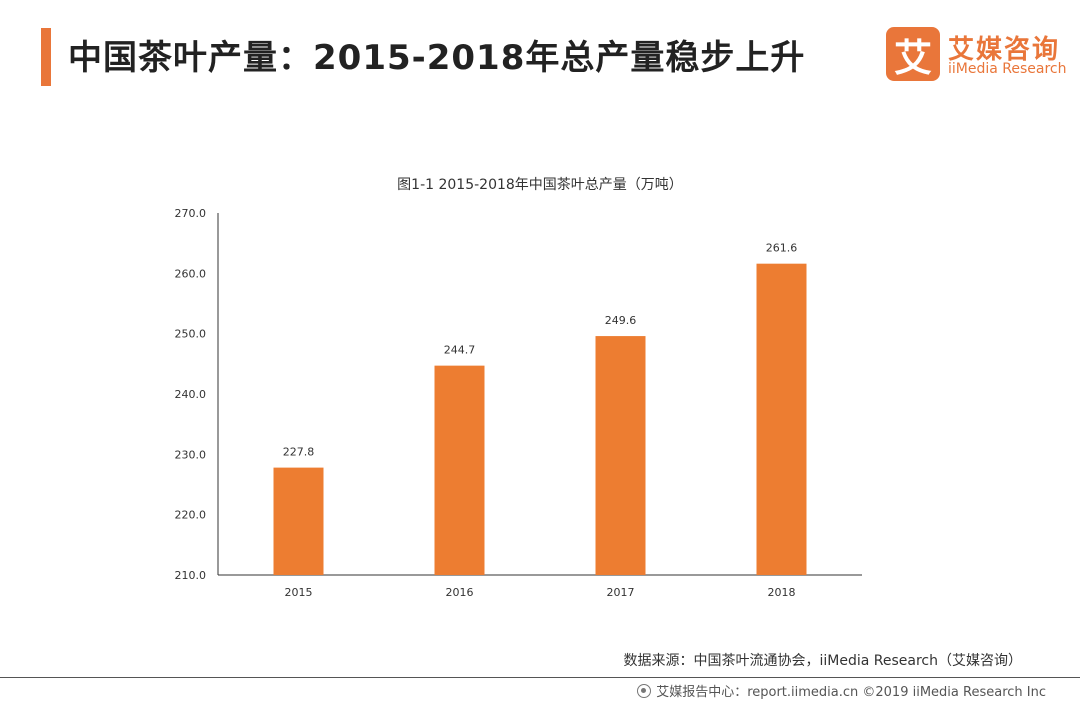 This screenshot has height=703, width=1080. Describe the element at coordinates (782, 248) in the screenshot. I see `data-label: 261.6` at that location.